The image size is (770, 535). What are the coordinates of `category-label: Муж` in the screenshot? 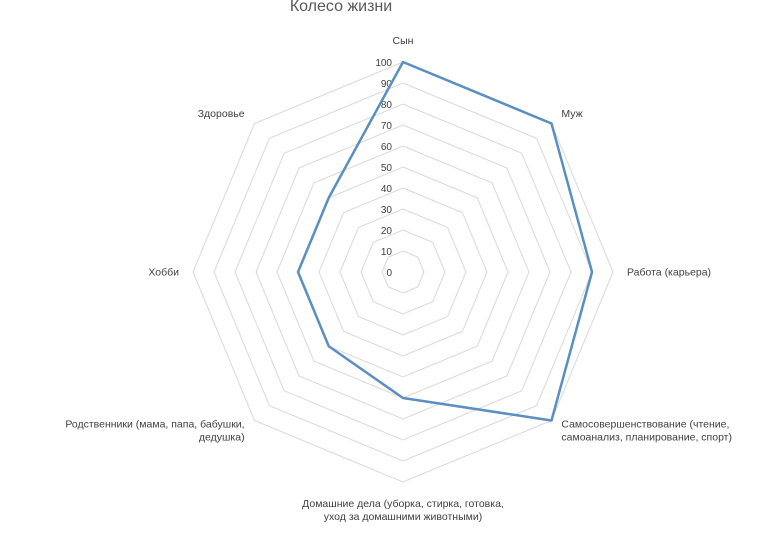 It's located at (571, 114).